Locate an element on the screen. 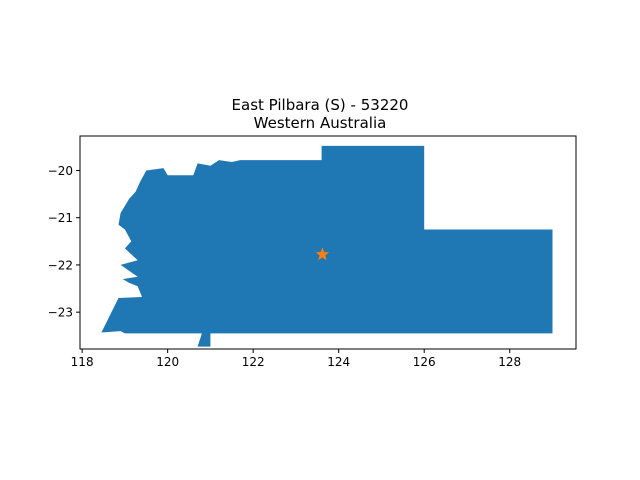 The height and width of the screenshot is (480, 640). x-tick-label: 128 is located at coordinates (509, 362).